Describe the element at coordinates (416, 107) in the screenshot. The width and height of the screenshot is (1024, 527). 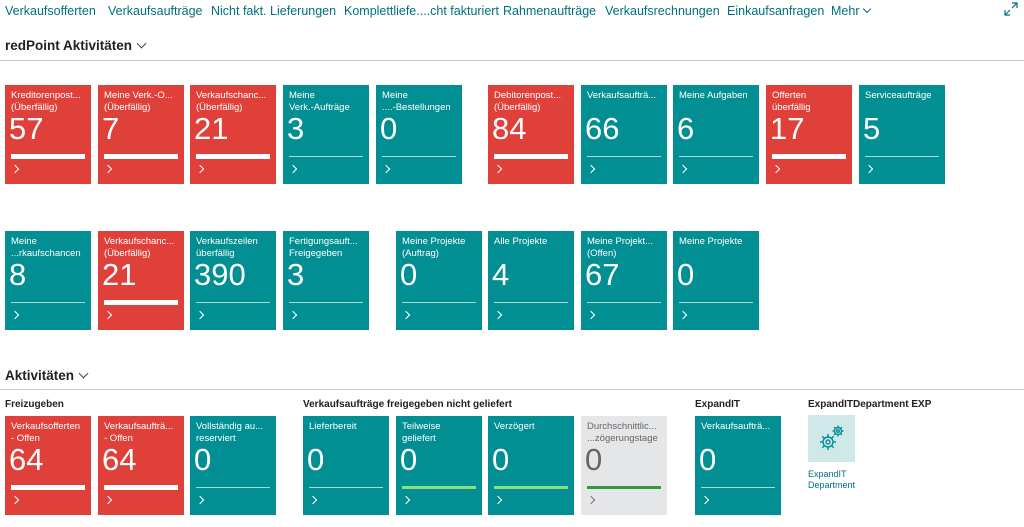
I see `tile-label-line2: ....-Bestellungen` at that location.